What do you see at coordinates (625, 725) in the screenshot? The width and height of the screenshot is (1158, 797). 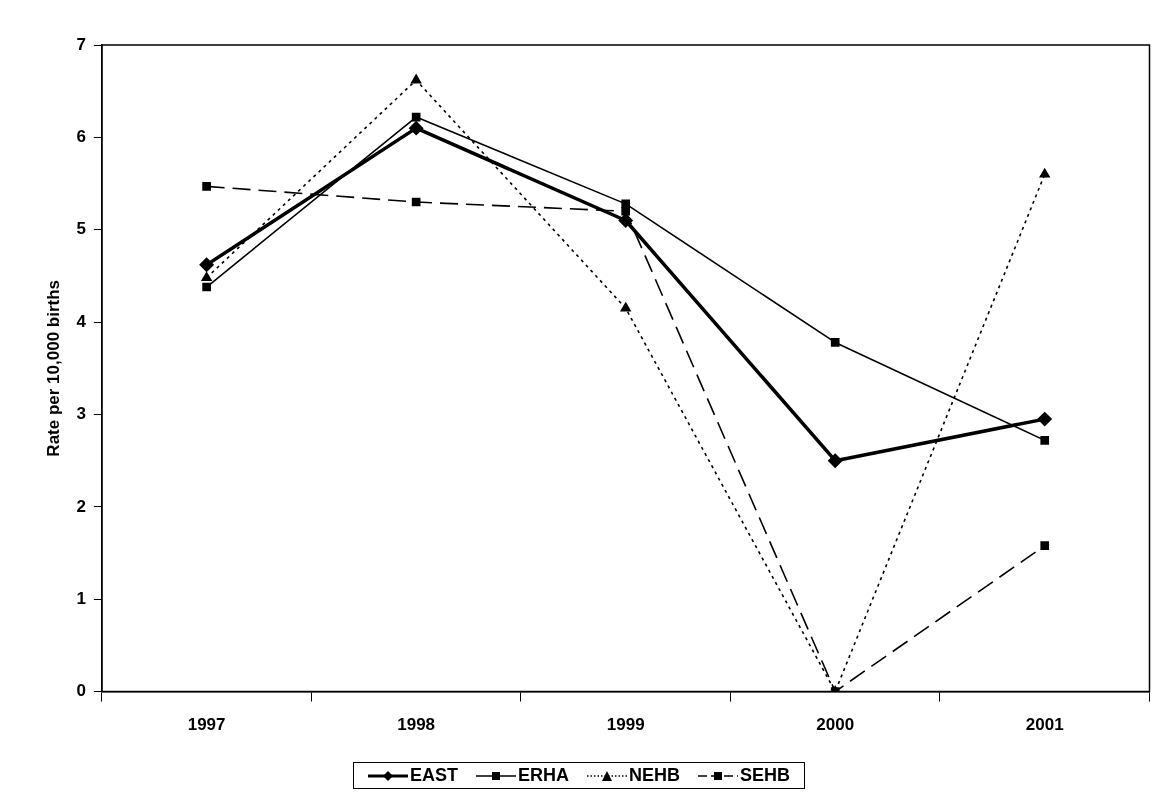 I see `x-tick-label: 1999` at bounding box center [625, 725].